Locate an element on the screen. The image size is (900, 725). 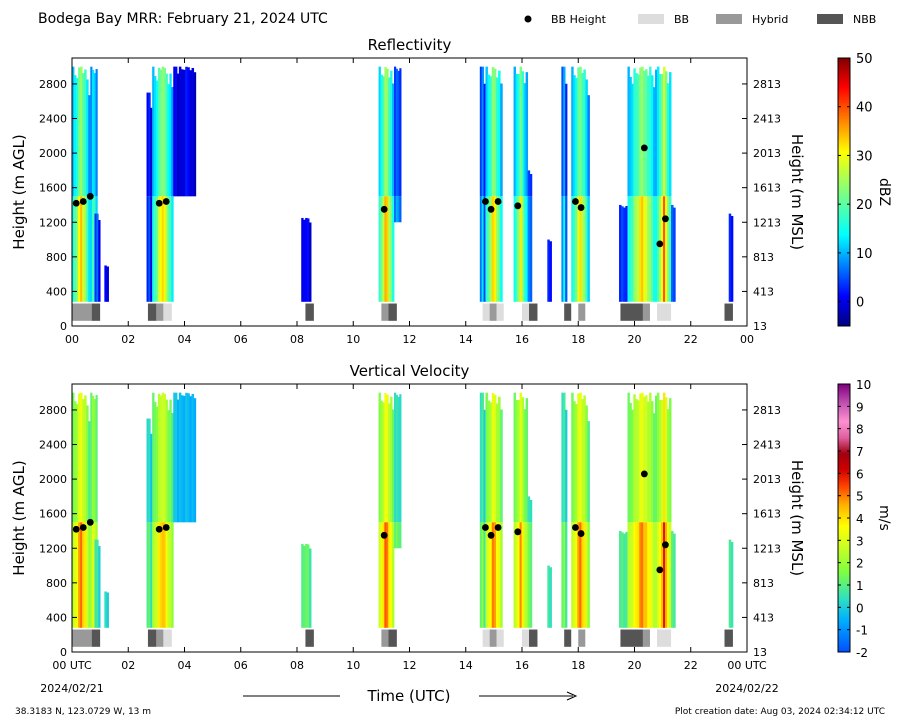
x-tick-label: 00 is located at coordinates (747, 339).